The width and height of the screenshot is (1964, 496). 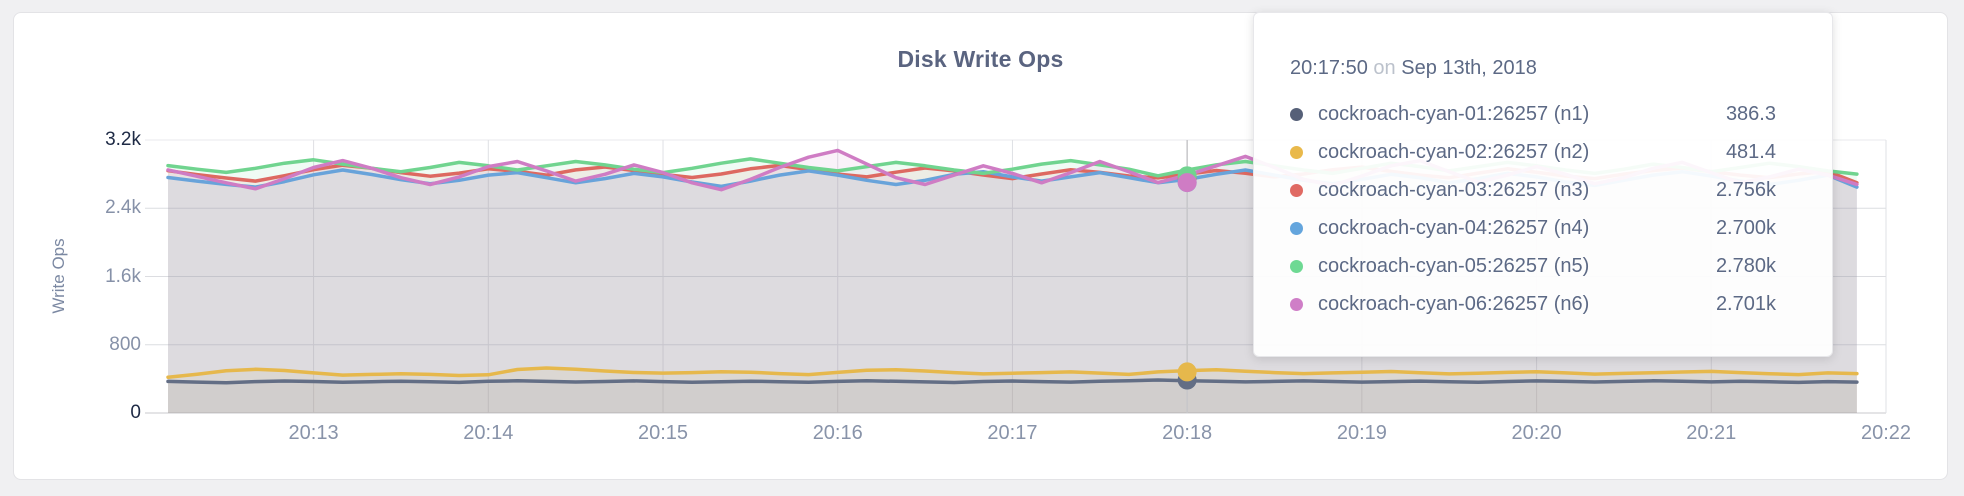 What do you see at coordinates (123, 139) in the screenshot?
I see `y-tick-label: 3.2k` at bounding box center [123, 139].